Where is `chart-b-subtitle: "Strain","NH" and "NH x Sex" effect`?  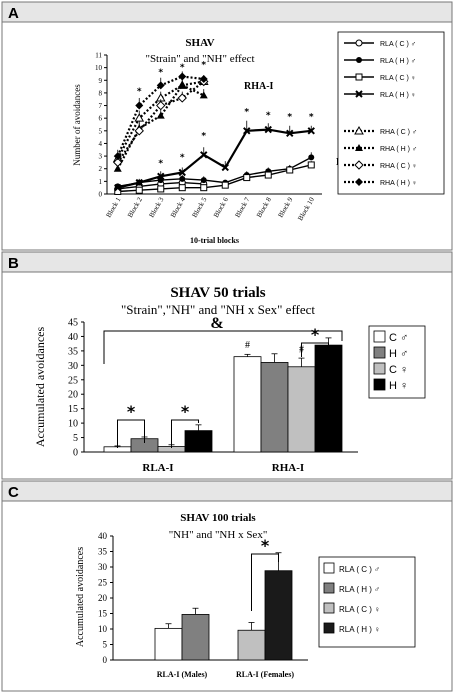 chart-b-subtitle: "Strain","NH" and "NH x Sex" effect is located at coordinates (218, 309).